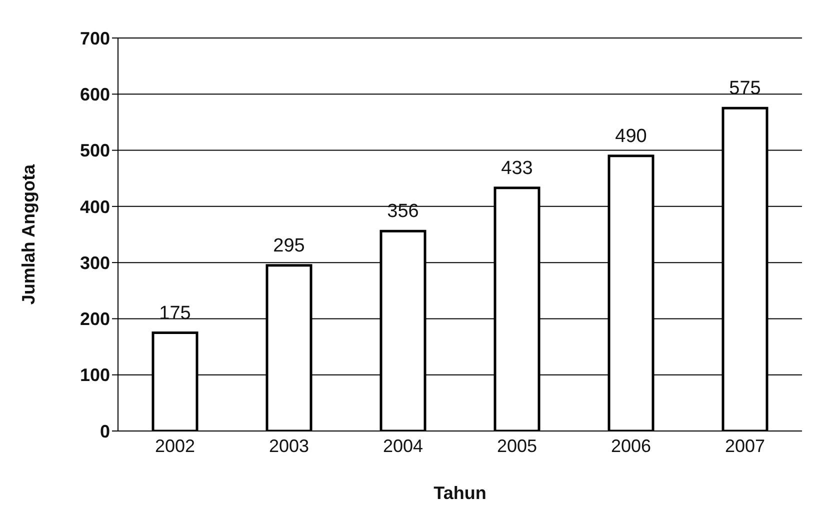 This screenshot has width=830, height=519. Describe the element at coordinates (289, 245) in the screenshot. I see `data-label: 295` at that location.